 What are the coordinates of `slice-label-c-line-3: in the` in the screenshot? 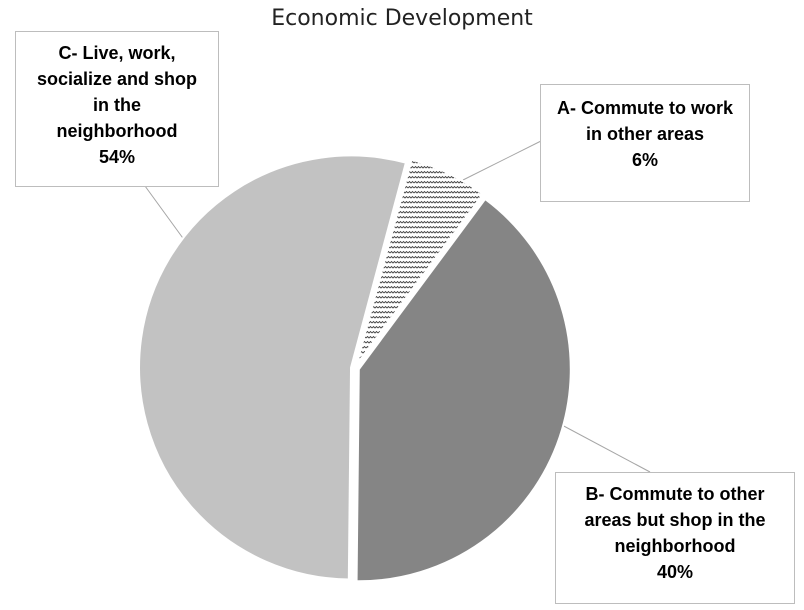 It's located at (117, 105).